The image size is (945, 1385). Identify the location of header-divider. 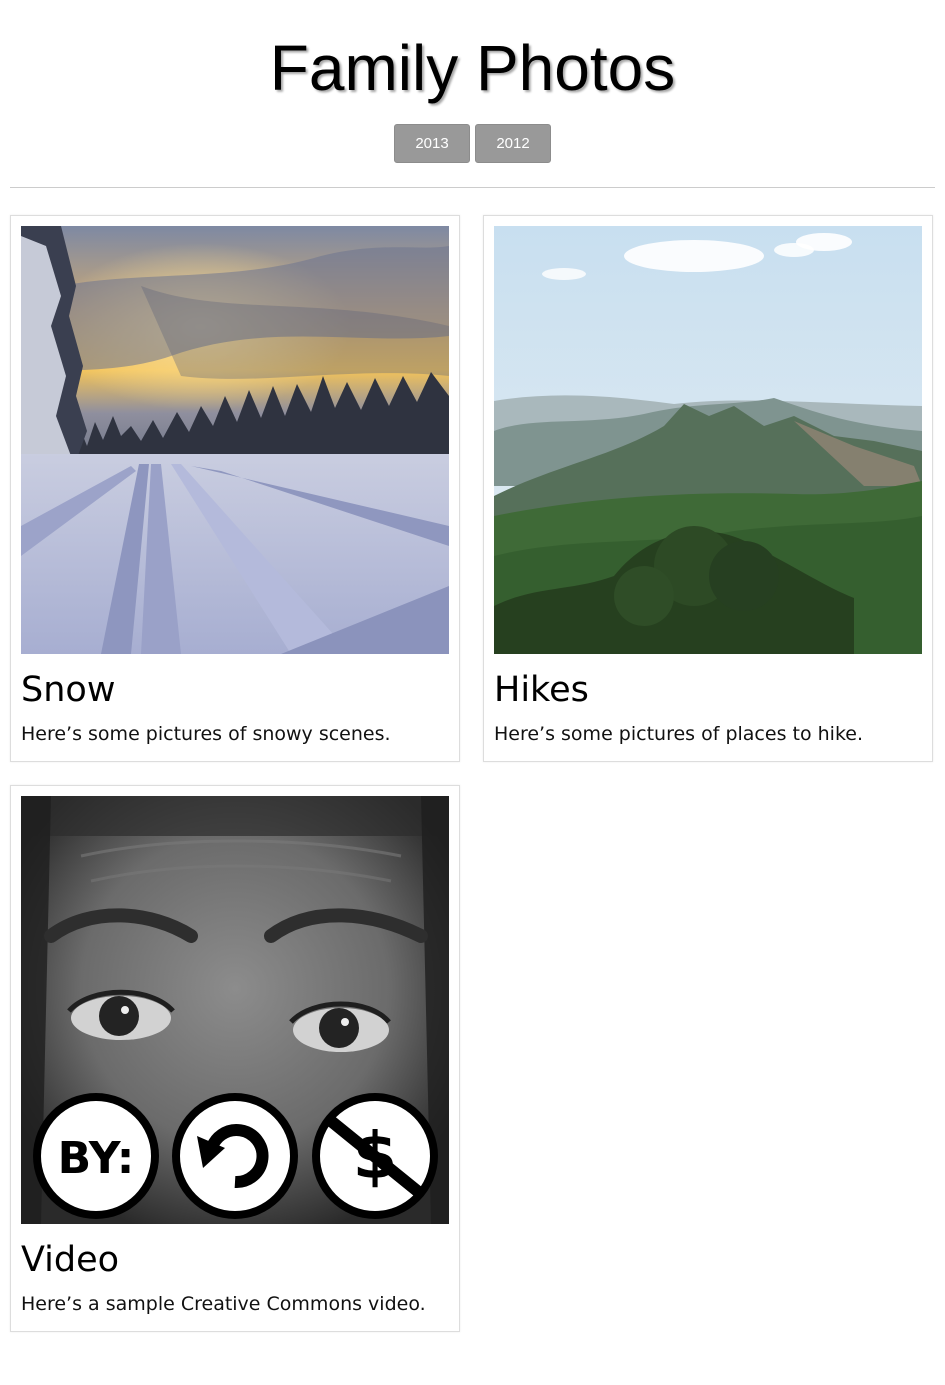
(472, 187).